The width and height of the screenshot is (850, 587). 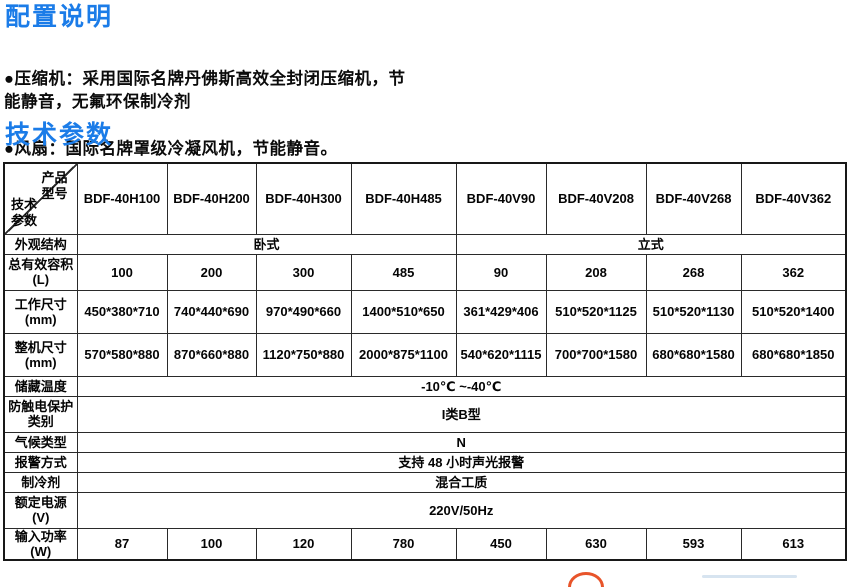 What do you see at coordinates (40, 354) in the screenshot?
I see `spec-label: 整机尺寸 (mm)` at bounding box center [40, 354].